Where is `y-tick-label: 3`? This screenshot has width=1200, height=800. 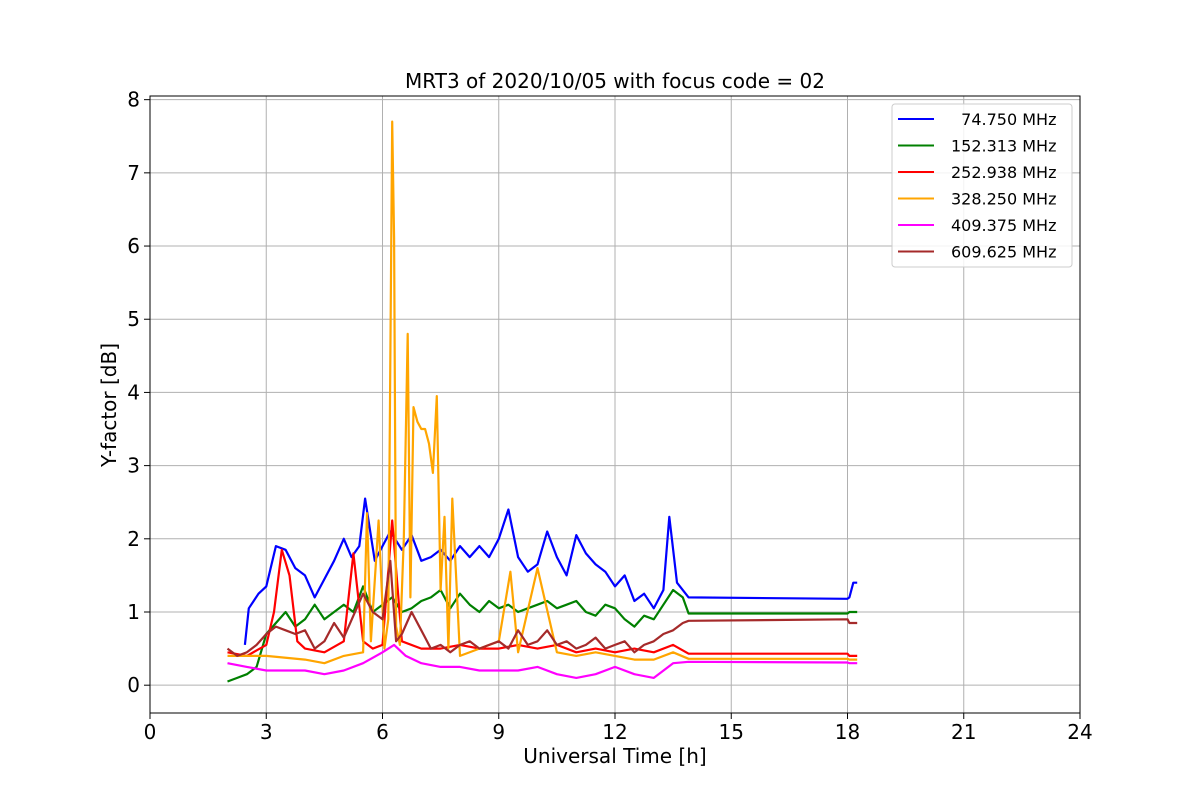
y-tick-label: 3 is located at coordinates (133, 466).